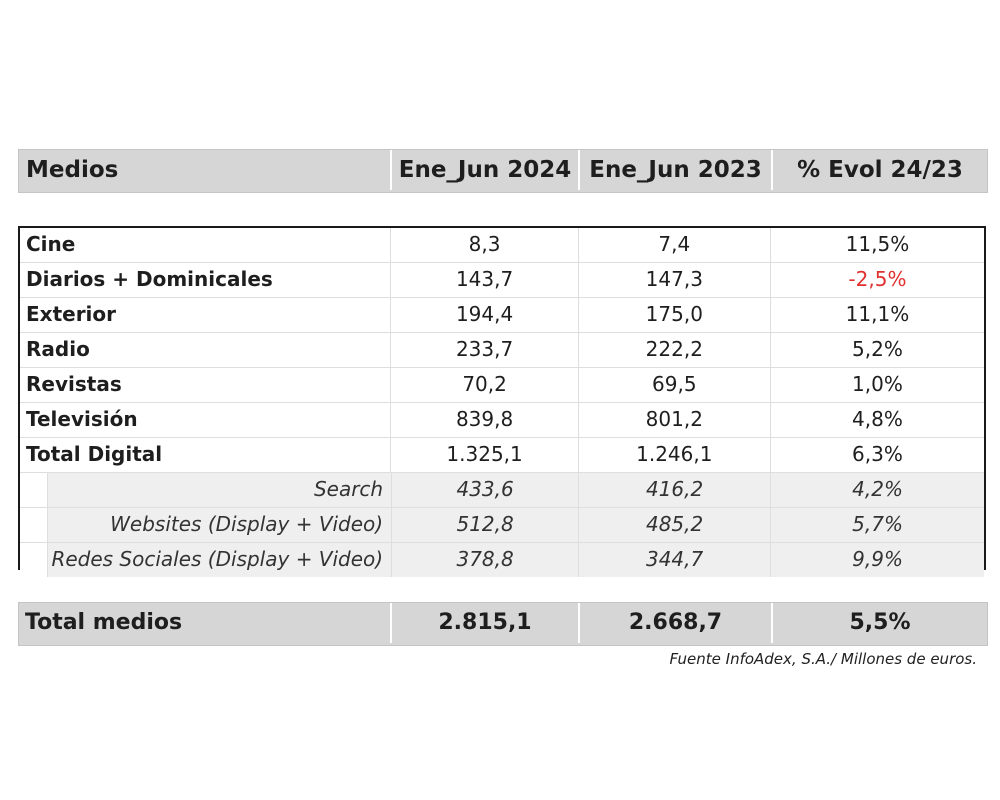 Image resolution: width=1000 pixels, height=800 pixels. I want to click on header-evol: % Evol 24/23, so click(880, 170).